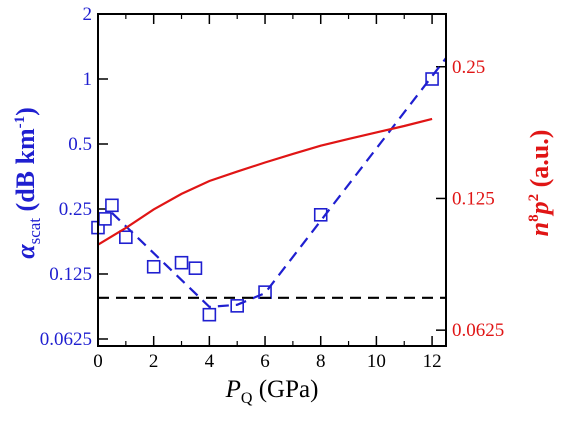 The height and width of the screenshot is (423, 565). I want to click on y-left-tick-label: 0.0625, so click(66, 339).